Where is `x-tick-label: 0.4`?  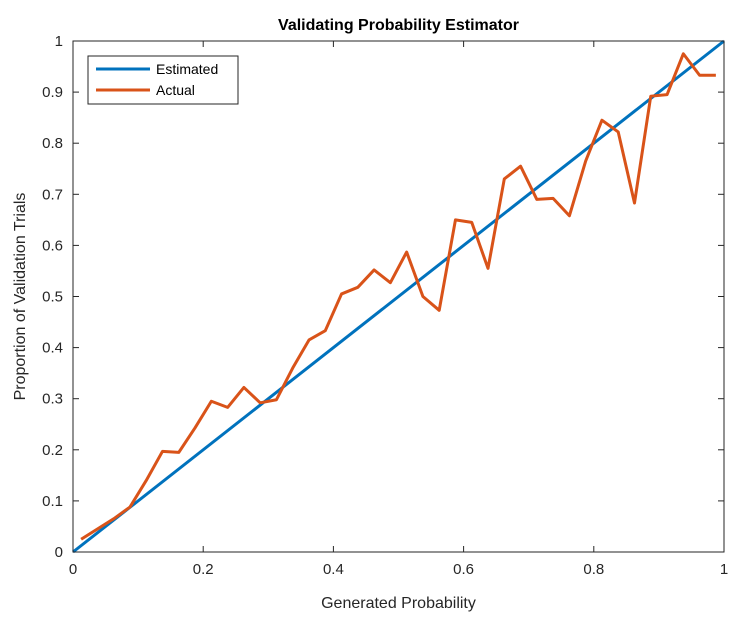
x-tick-label: 0.4 is located at coordinates (333, 569).